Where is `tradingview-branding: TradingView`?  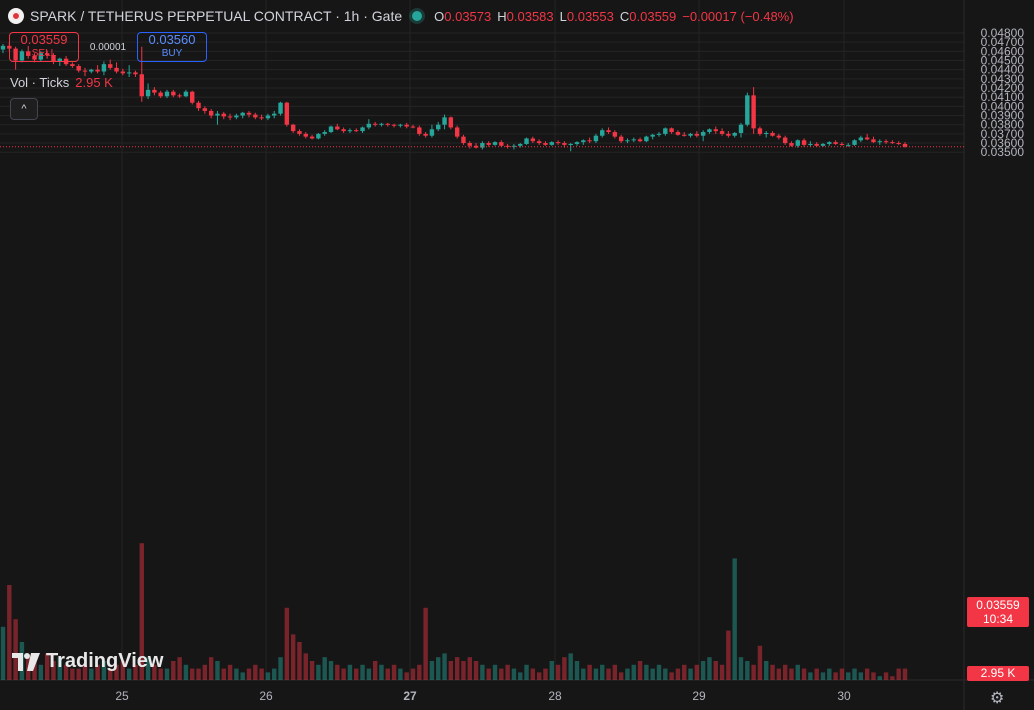
tradingview-branding: TradingView is located at coordinates (87, 661).